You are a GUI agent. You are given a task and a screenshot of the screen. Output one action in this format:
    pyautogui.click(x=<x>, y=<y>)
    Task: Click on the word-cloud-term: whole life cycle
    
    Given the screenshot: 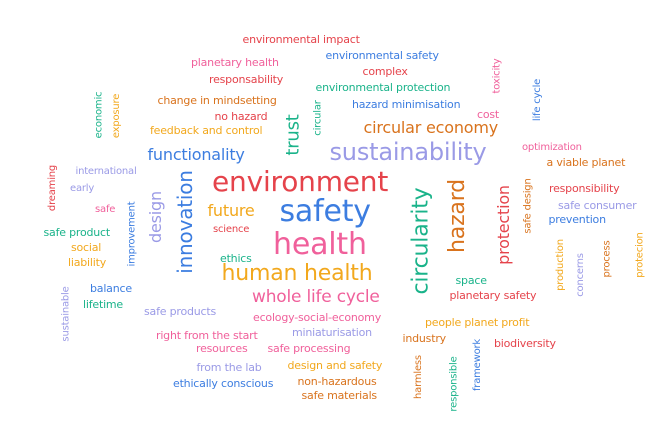 What is the action you would take?
    pyautogui.click(x=316, y=296)
    